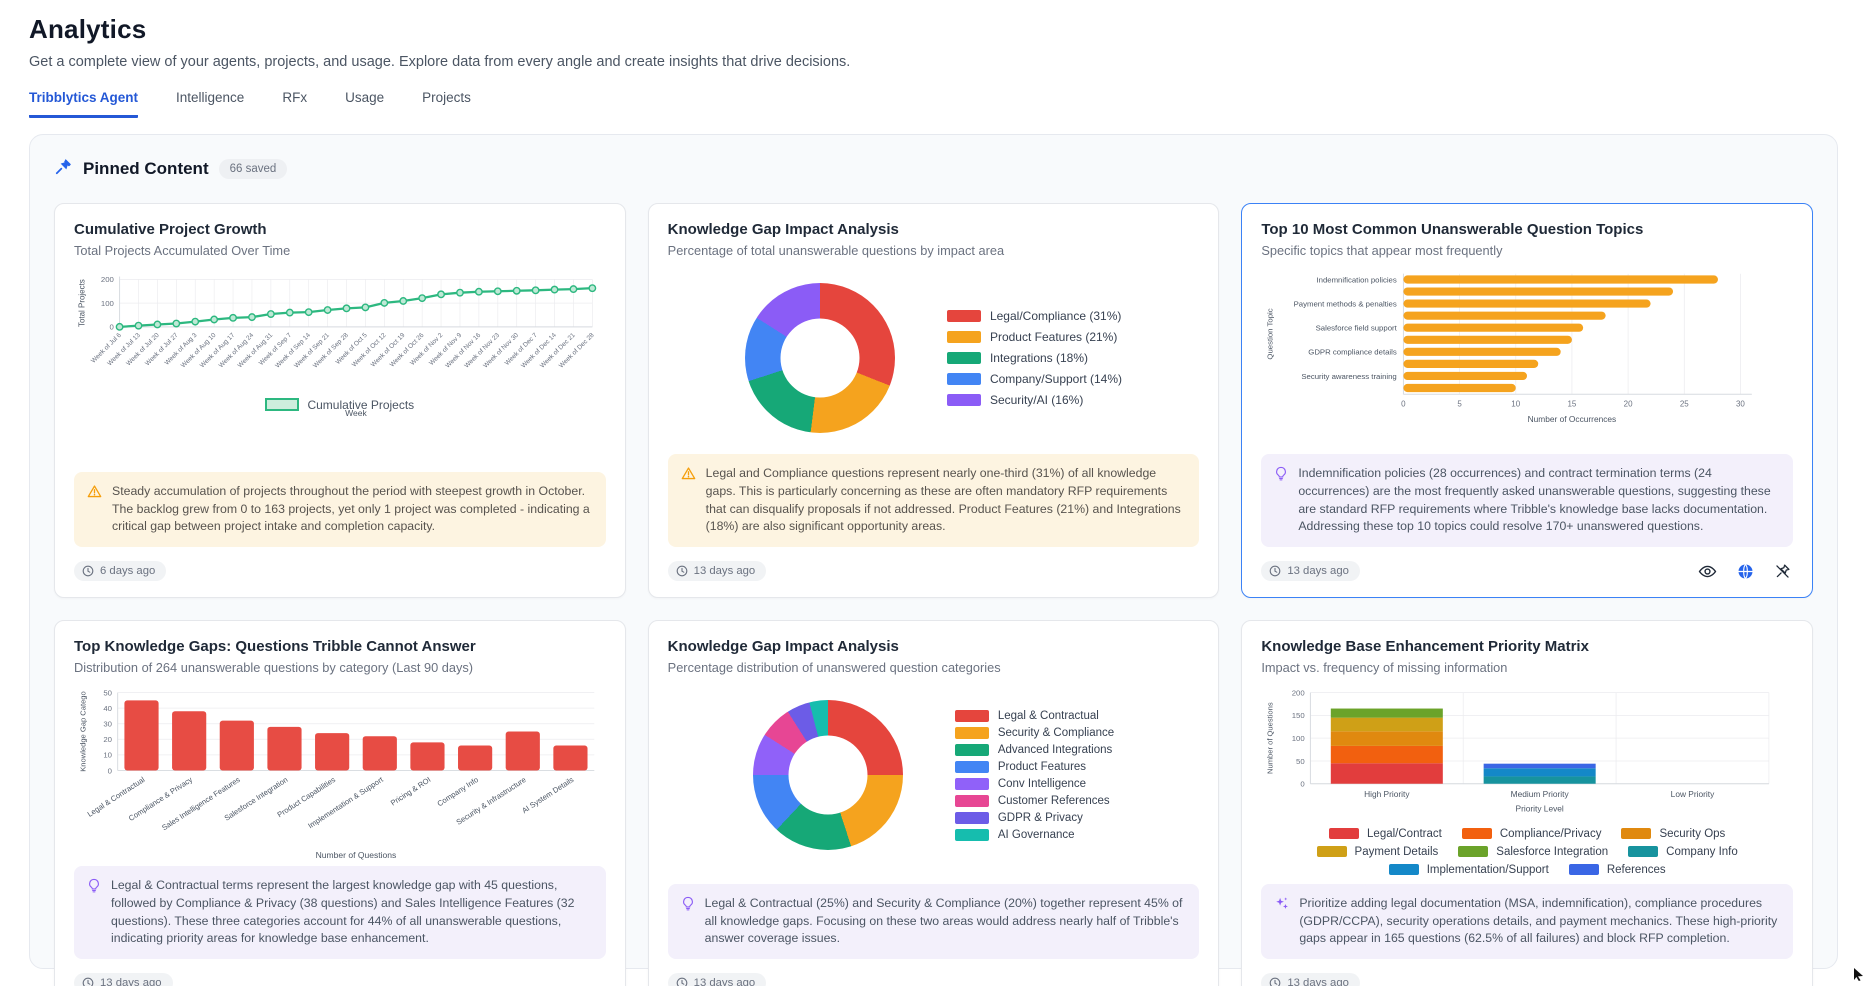 Image resolution: width=1867 pixels, height=986 pixels. Describe the element at coordinates (1281, 501) in the screenshot. I see `lightbulb-icon` at that location.